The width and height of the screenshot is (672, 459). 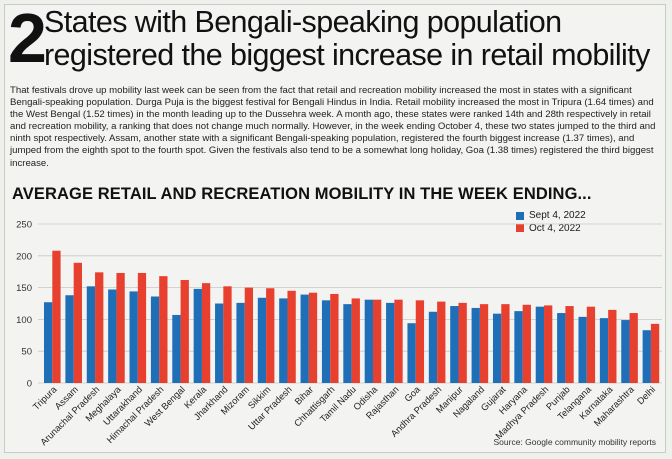 I want to click on y-tick-label: 250, so click(x=24, y=225).